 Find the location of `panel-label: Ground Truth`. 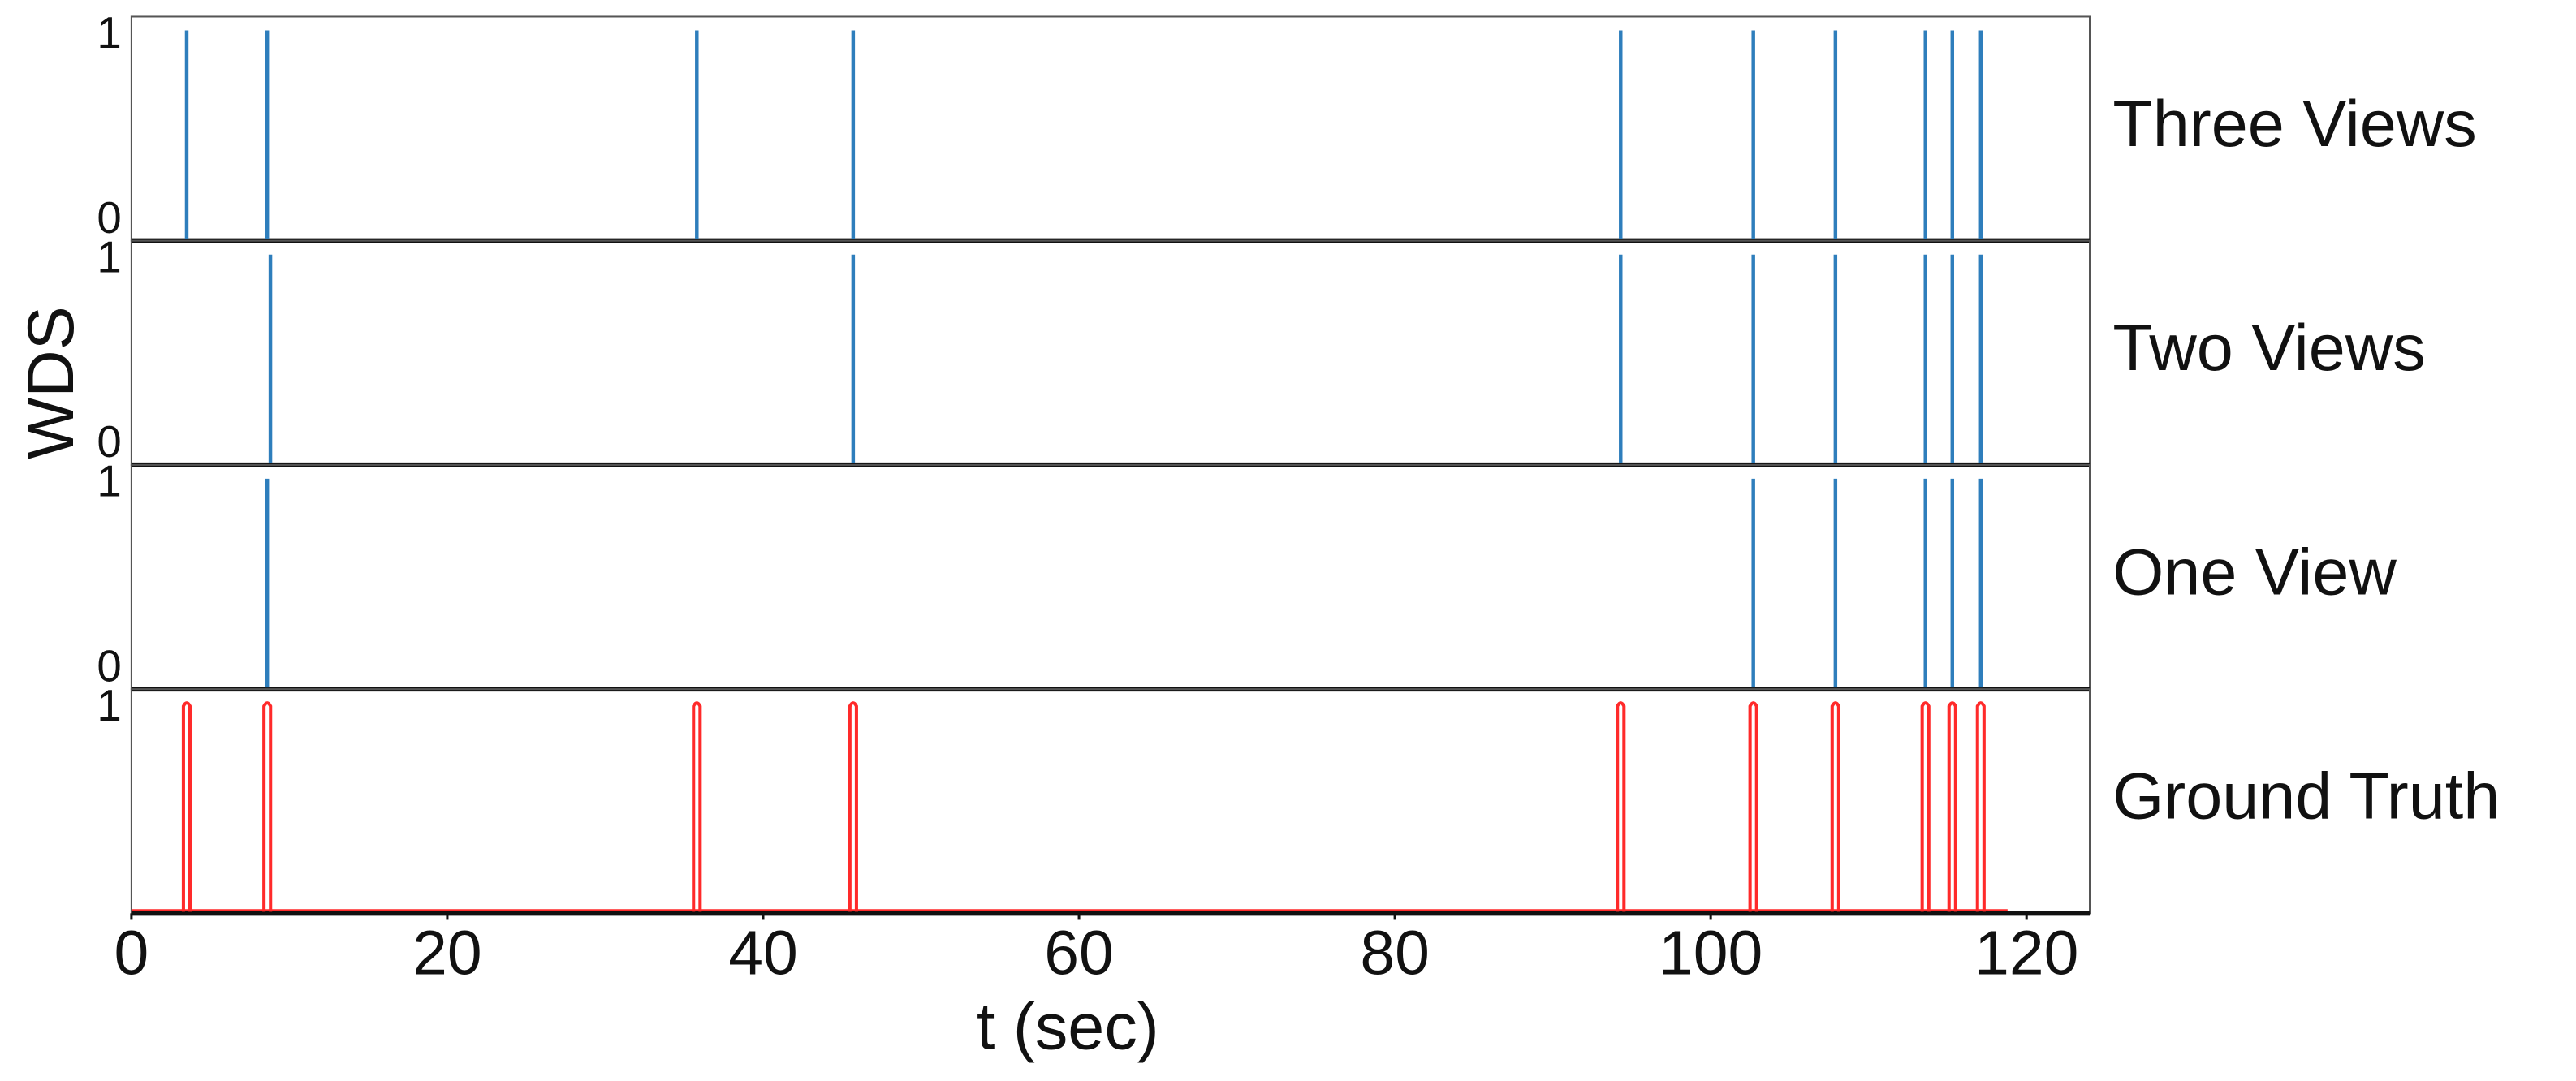

panel-label: Ground Truth is located at coordinates (2306, 796).